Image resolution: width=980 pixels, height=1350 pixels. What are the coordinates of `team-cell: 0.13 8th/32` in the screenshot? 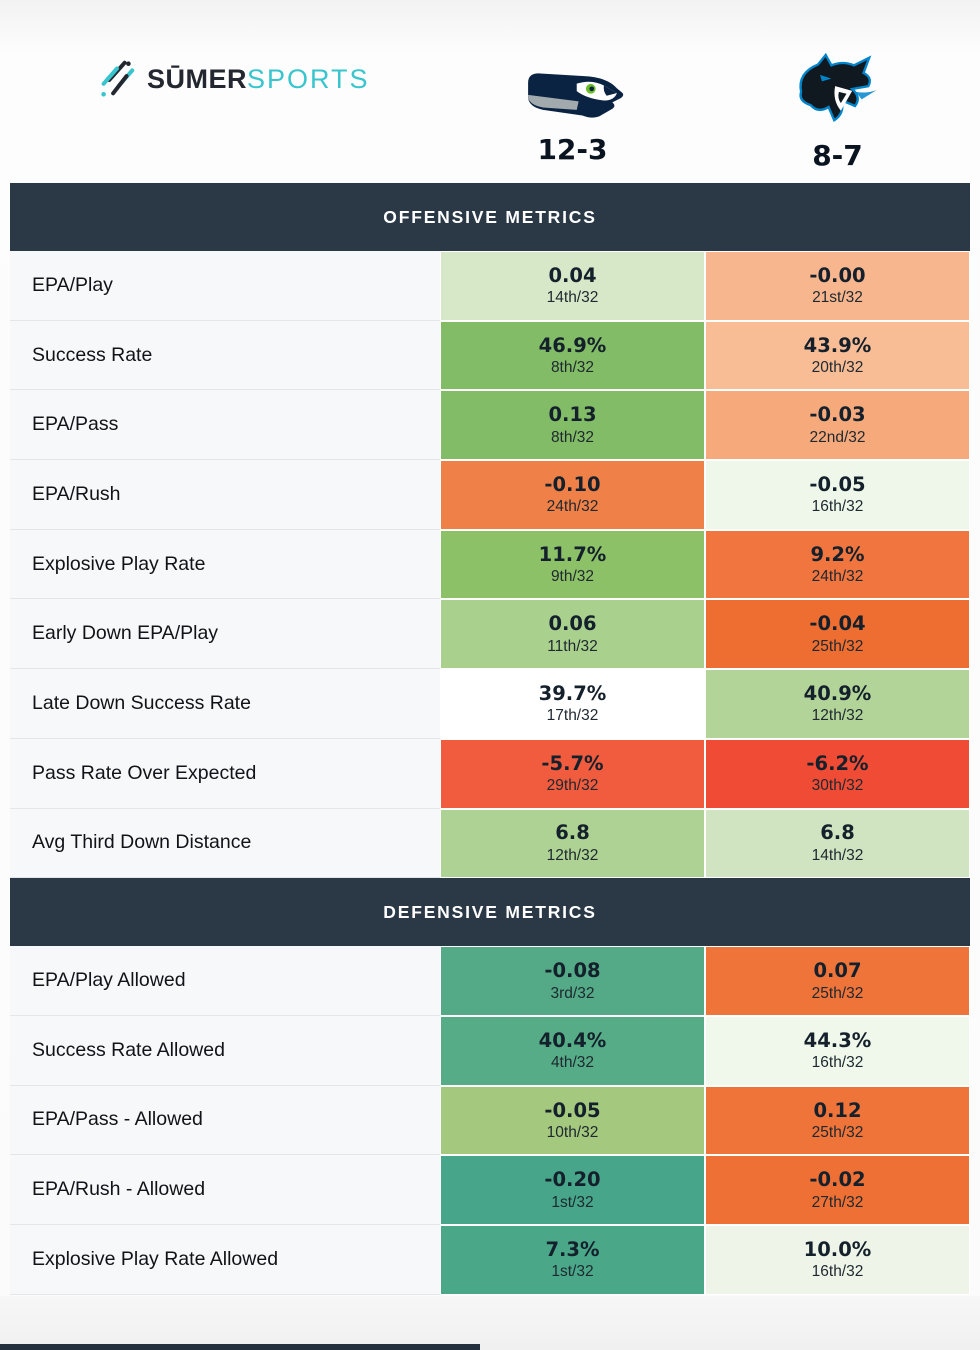 It's located at (572, 425).